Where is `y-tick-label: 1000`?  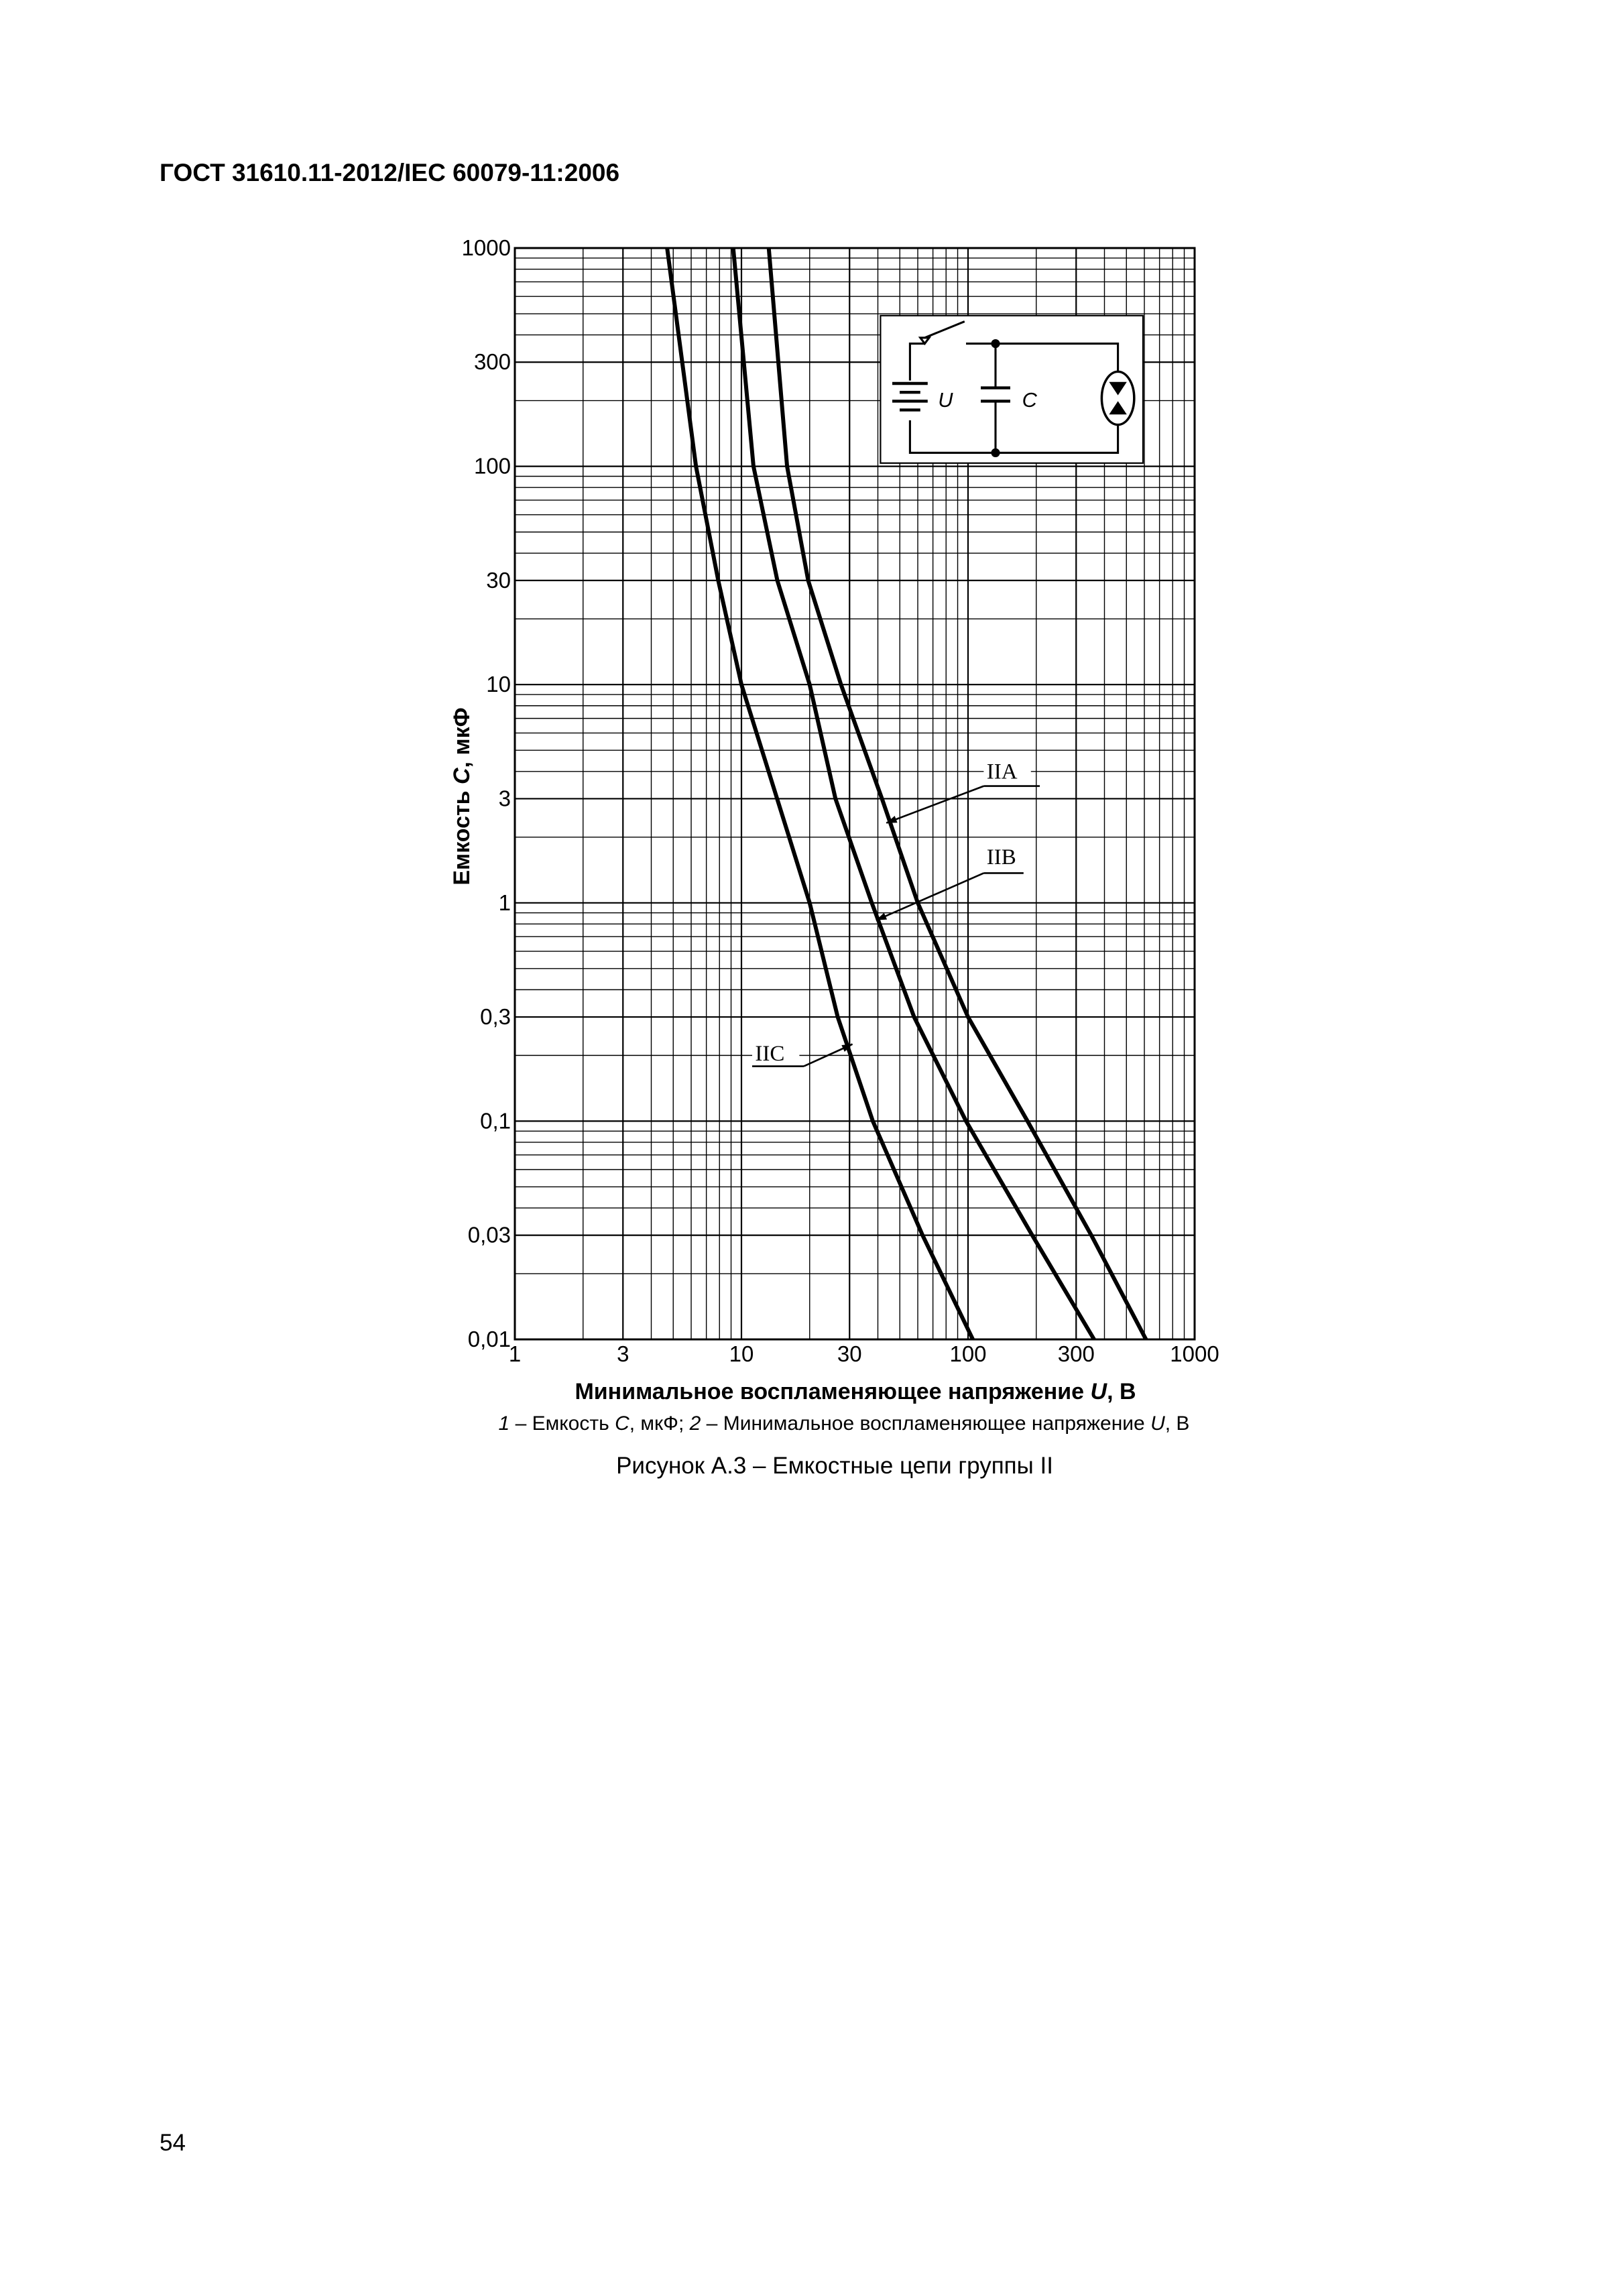 y-tick-label: 1000 is located at coordinates (486, 247).